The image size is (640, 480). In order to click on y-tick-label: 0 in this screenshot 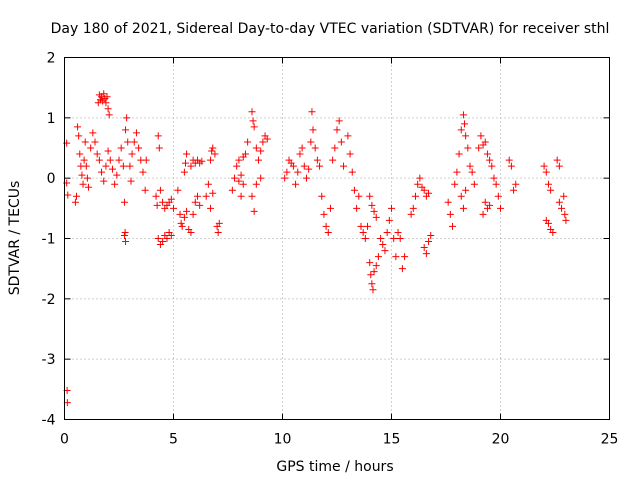, I will do `click(51, 179)`.